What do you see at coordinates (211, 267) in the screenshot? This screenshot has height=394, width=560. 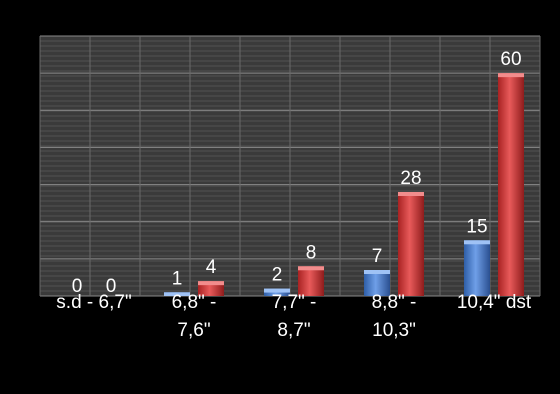 I see `data-label: 4` at bounding box center [211, 267].